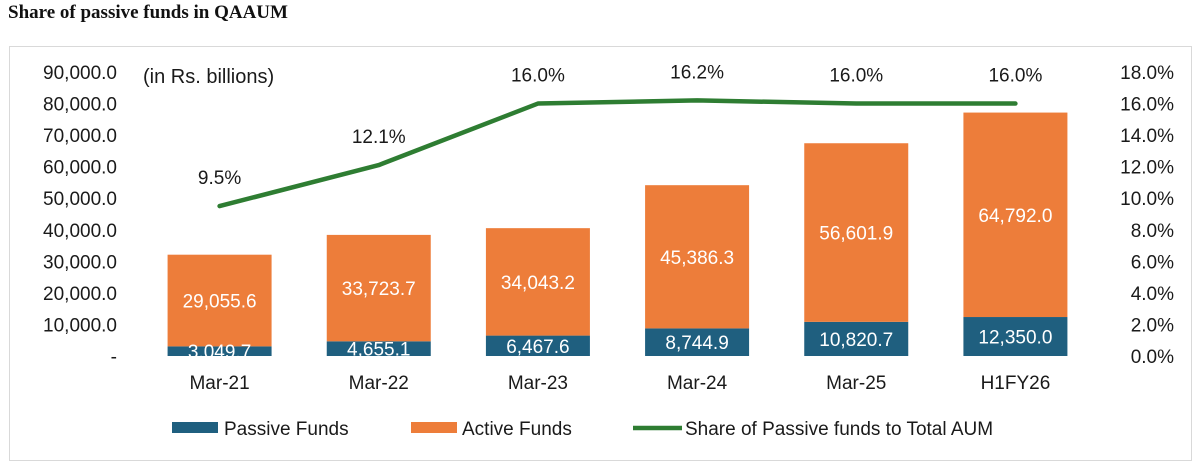  I want to click on y-right-tick-label: 10.0%, so click(1147, 199).